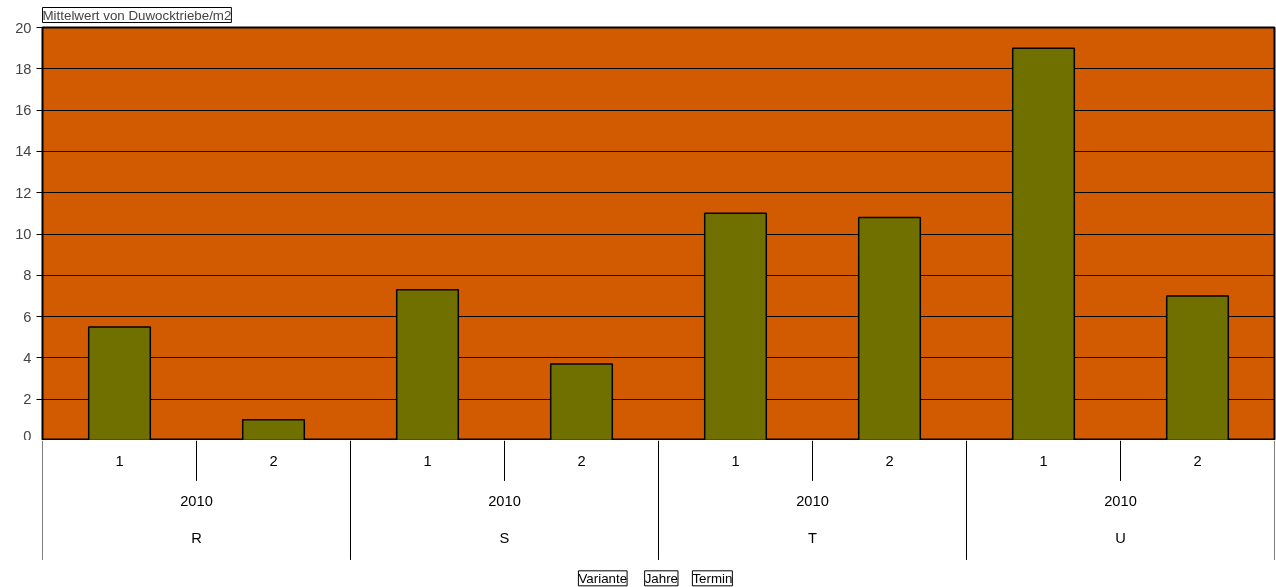 The height and width of the screenshot is (587, 1276). Describe the element at coordinates (23, 192) in the screenshot. I see `y-tick-label: 12` at that location.